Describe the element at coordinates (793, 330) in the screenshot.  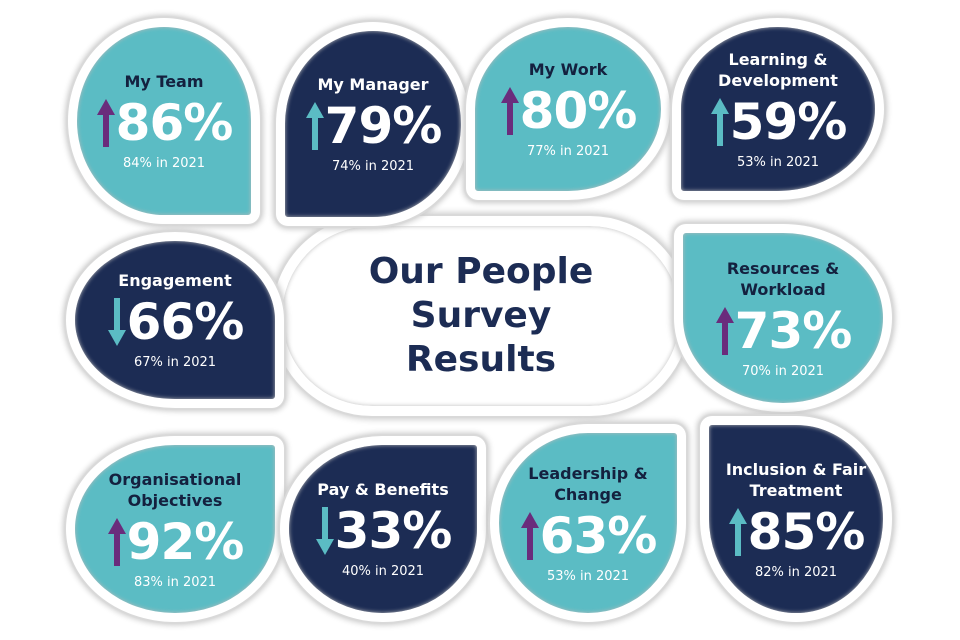
I see `value: 73%` at that location.